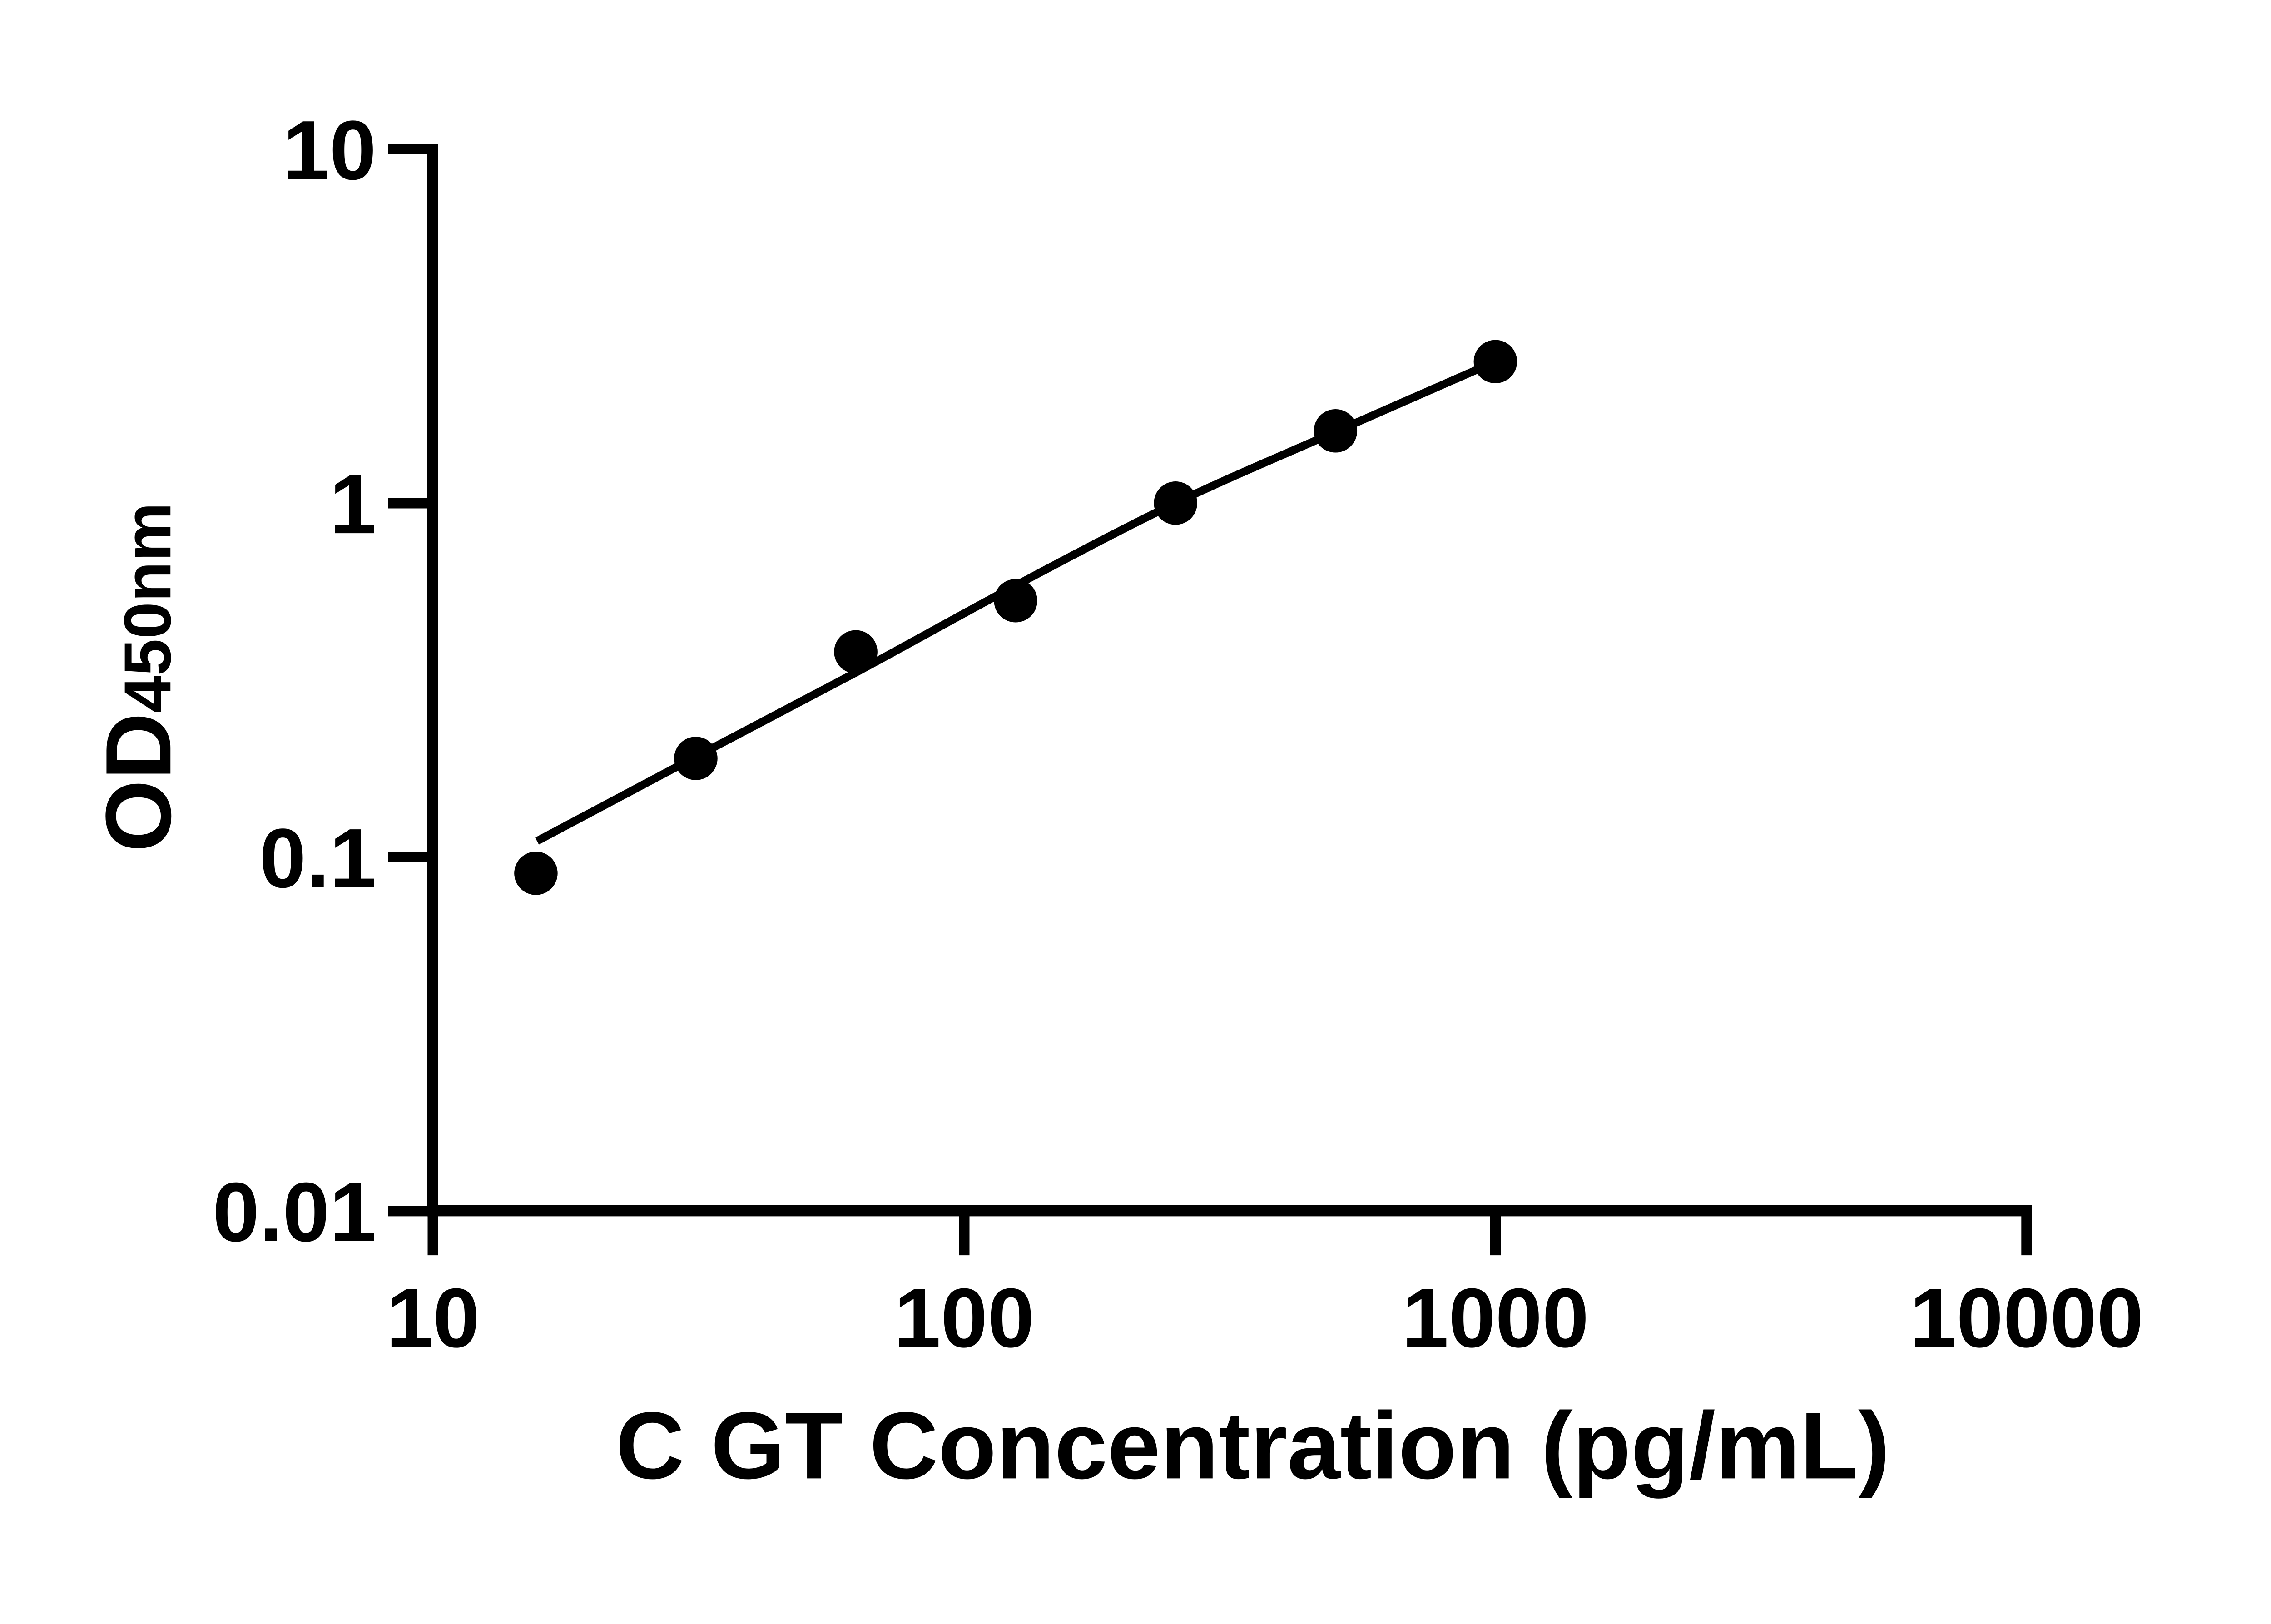  What do you see at coordinates (147, 607) in the screenshot?
I see `y-axis-title-subscript: 450nm` at bounding box center [147, 607].